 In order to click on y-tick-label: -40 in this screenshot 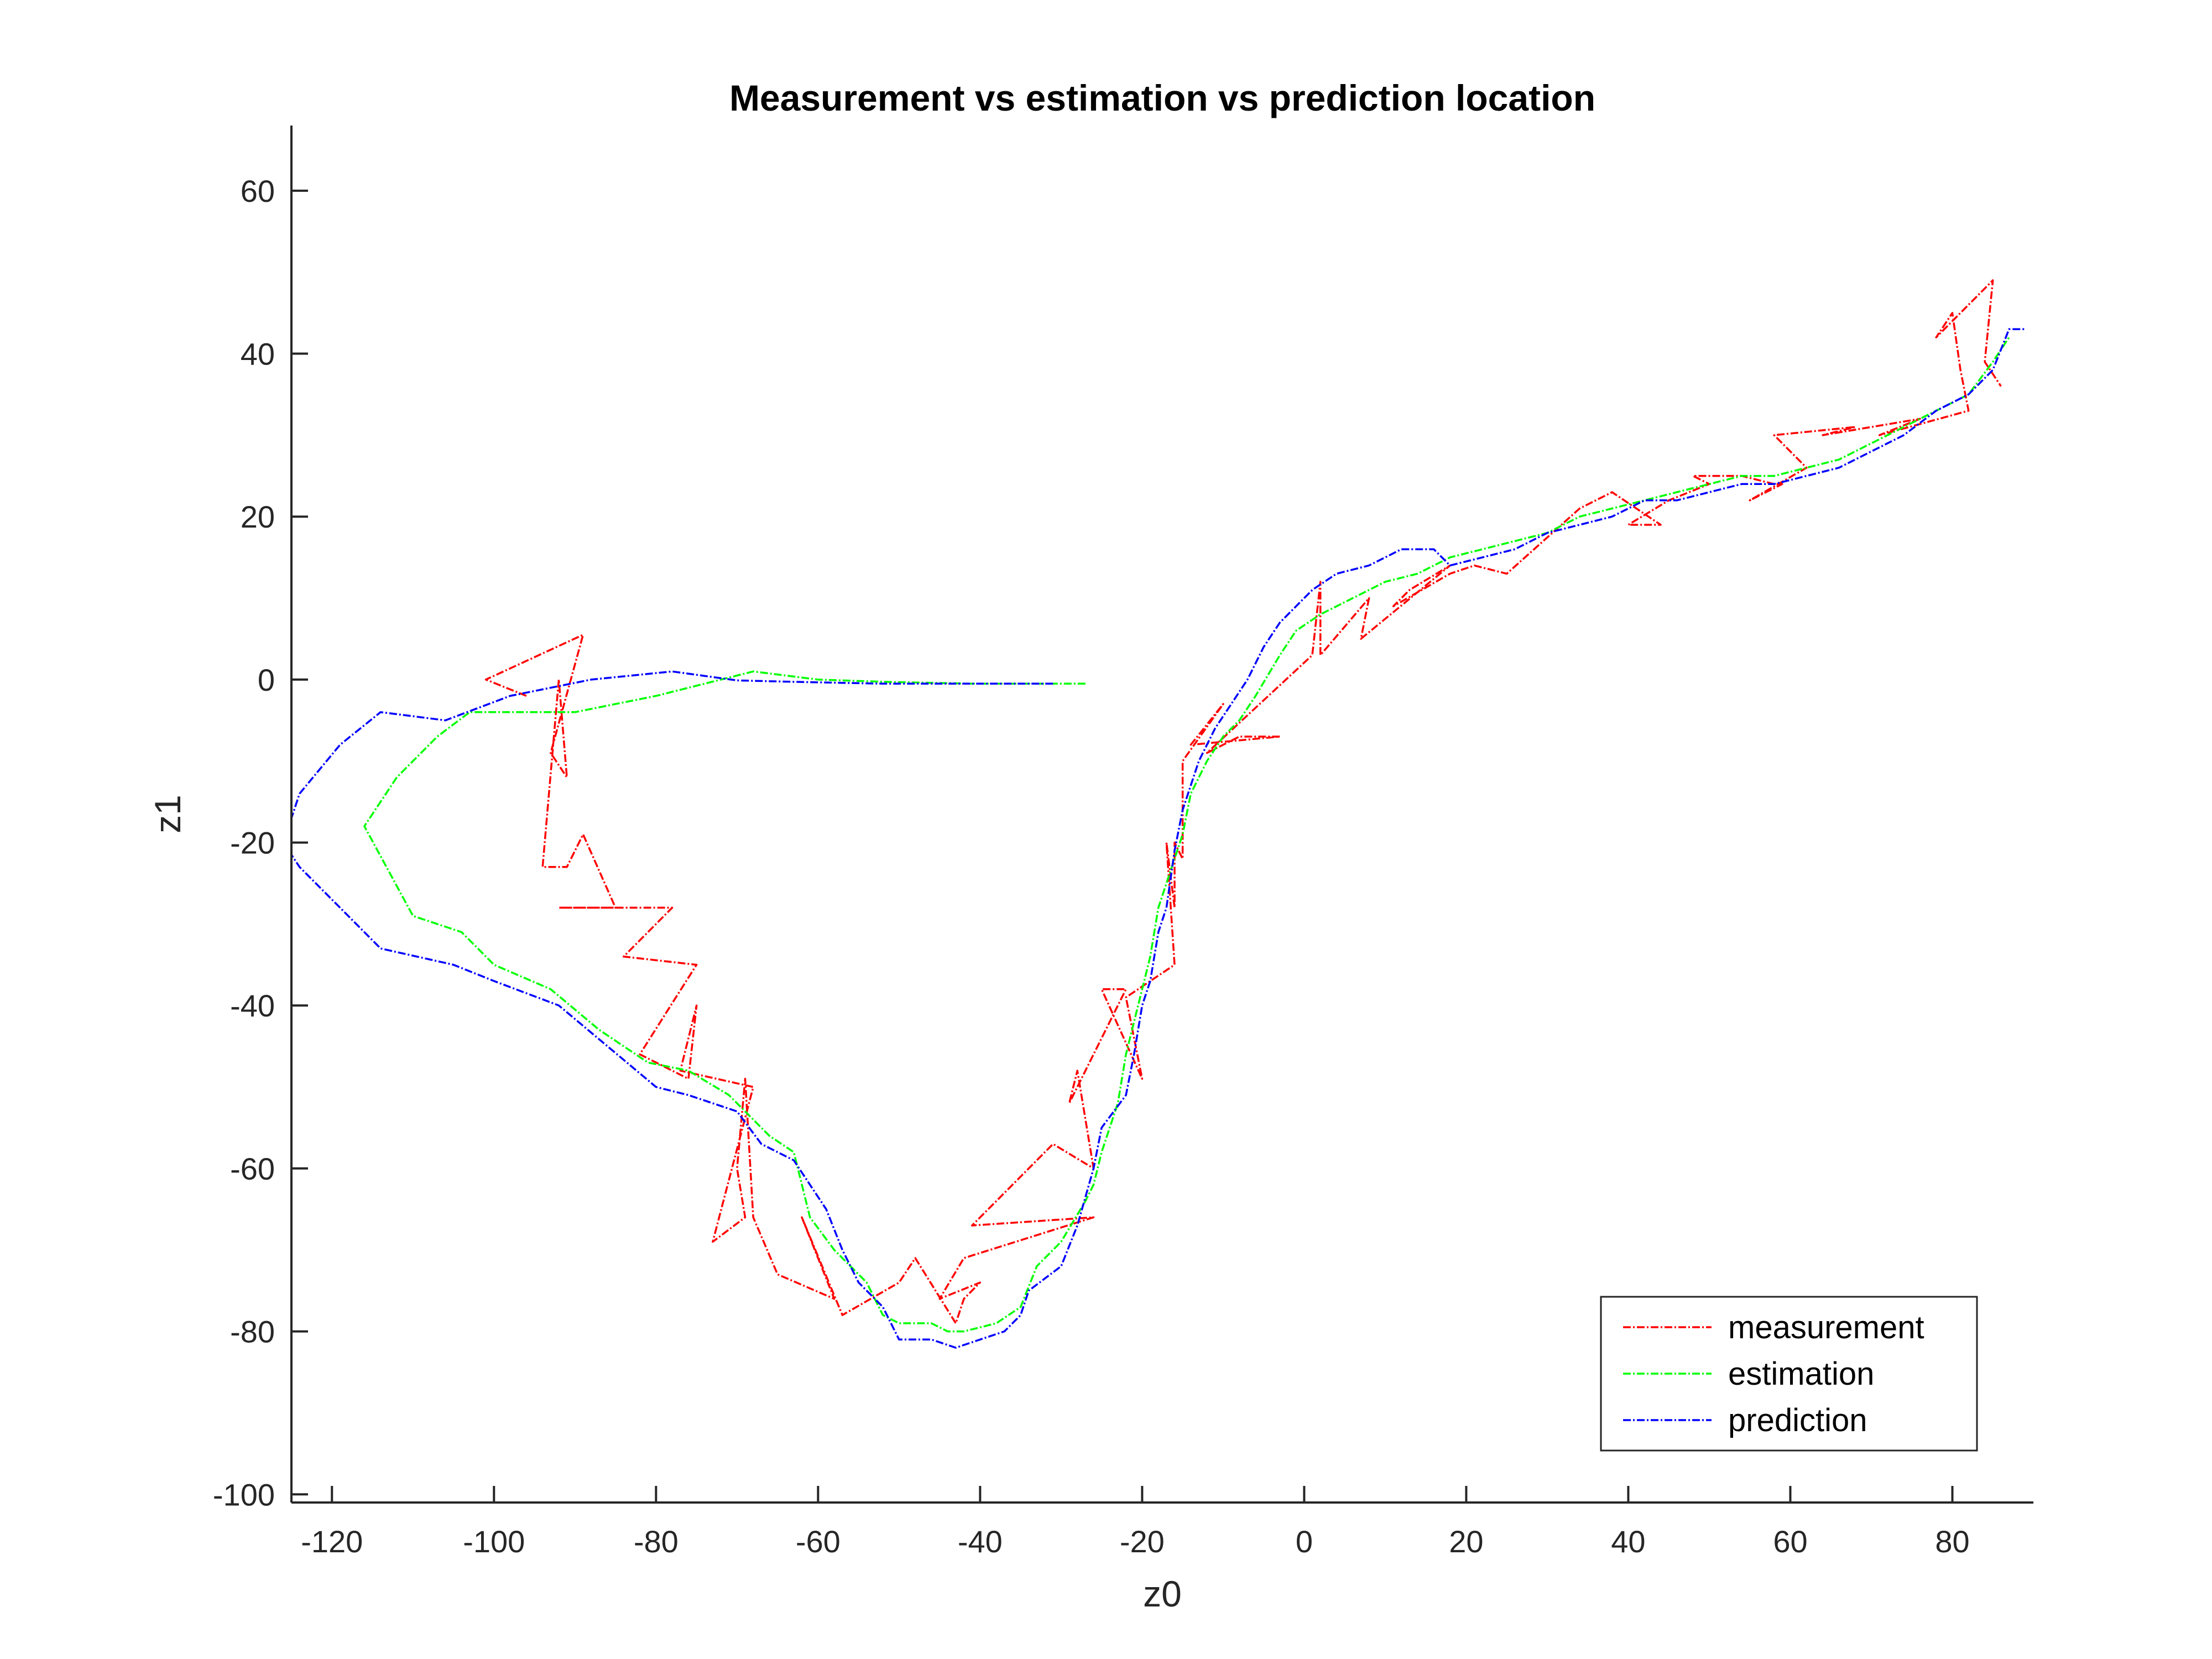, I will do `click(253, 1006)`.